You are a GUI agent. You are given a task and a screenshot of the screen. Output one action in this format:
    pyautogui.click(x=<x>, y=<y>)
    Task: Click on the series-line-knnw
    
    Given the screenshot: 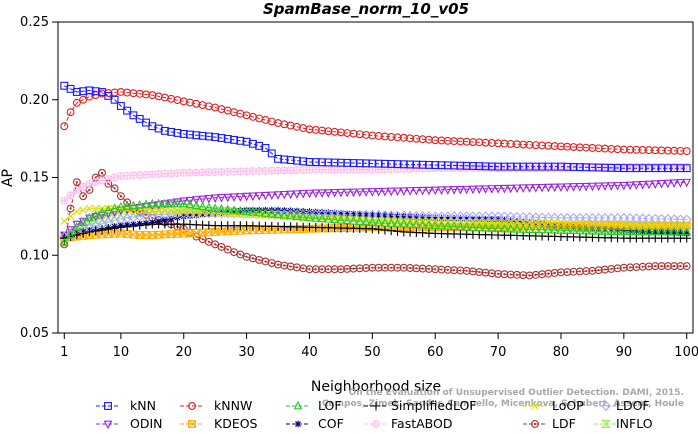 What is the action you would take?
    pyautogui.click(x=375, y=121)
    